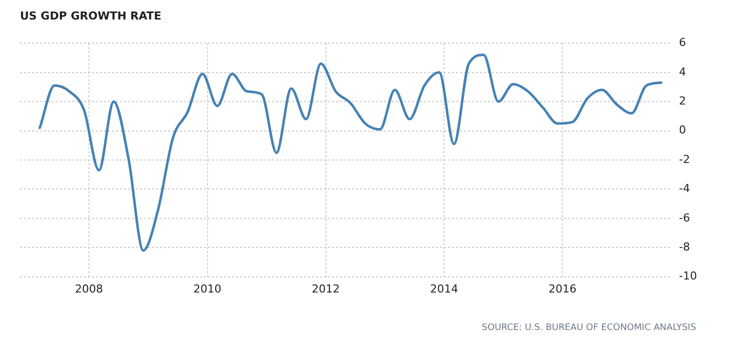  Describe the element at coordinates (89, 289) in the screenshot. I see `x-tick-label: 2008` at that location.